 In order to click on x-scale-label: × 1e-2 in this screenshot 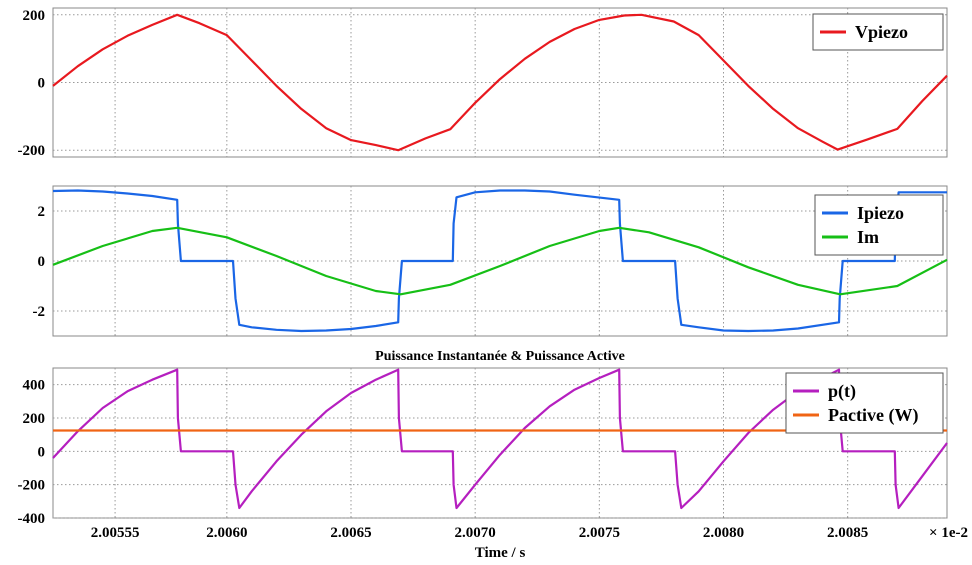, I will do `click(948, 533)`.